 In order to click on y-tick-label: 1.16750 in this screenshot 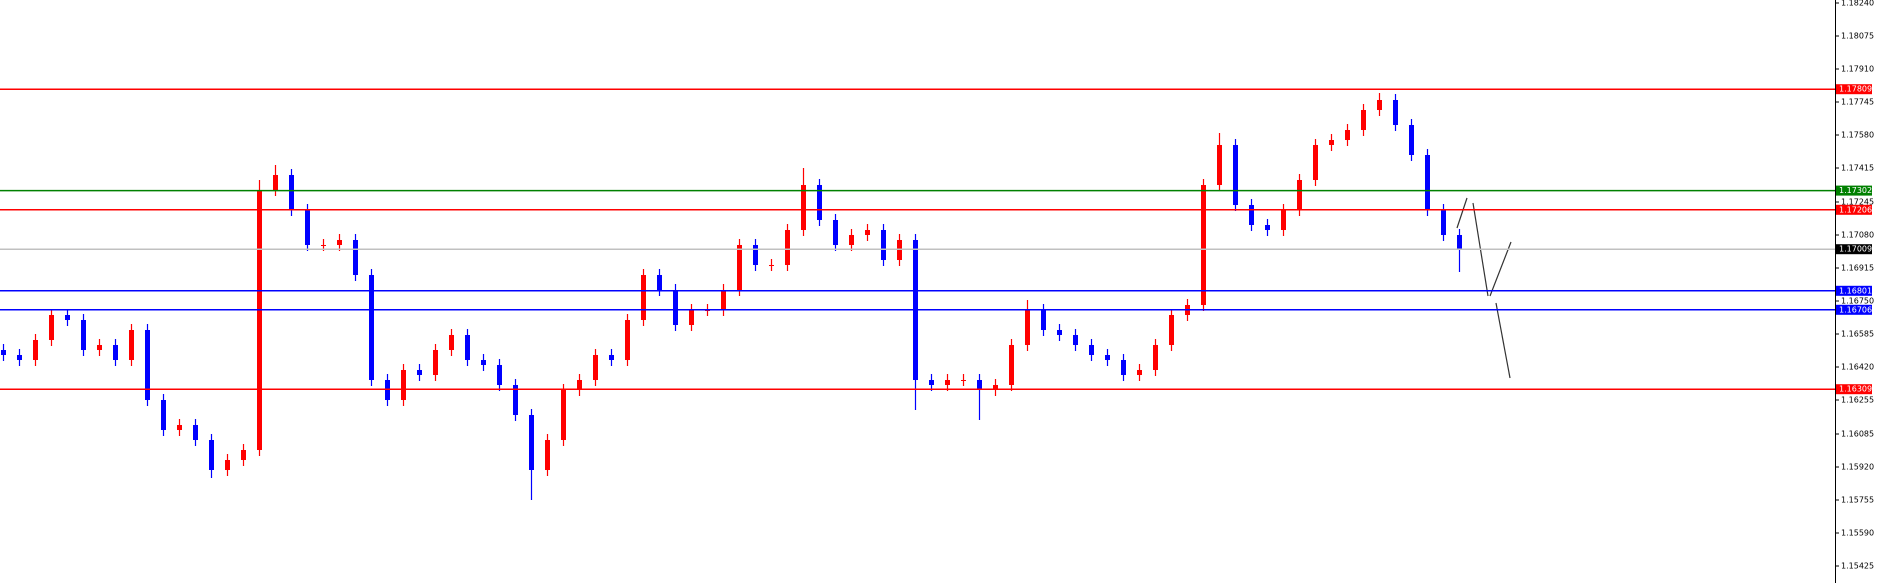, I will do `click(1857, 301)`.